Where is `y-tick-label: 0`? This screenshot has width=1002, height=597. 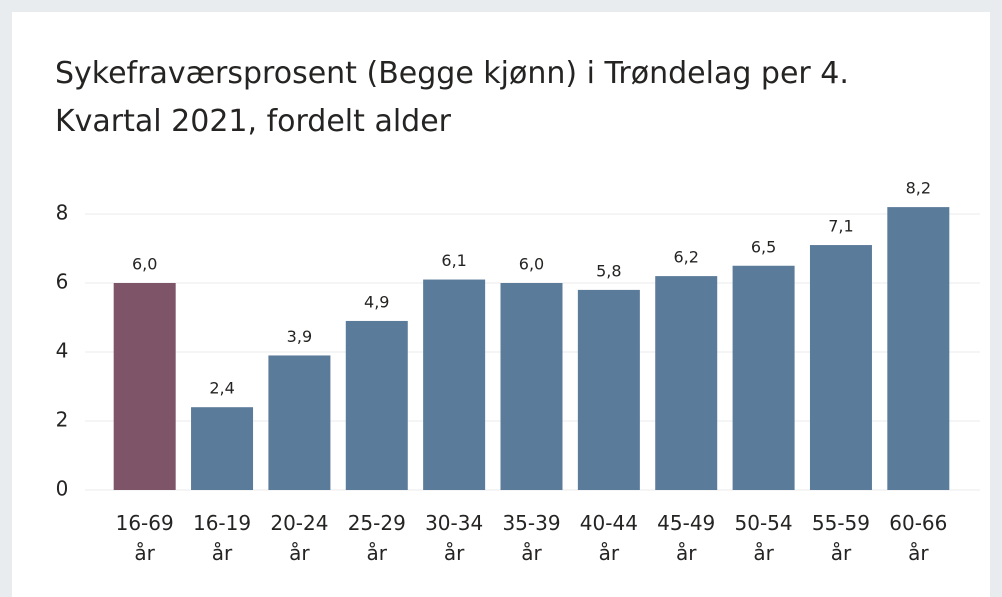
y-tick-label: 0 is located at coordinates (62, 489).